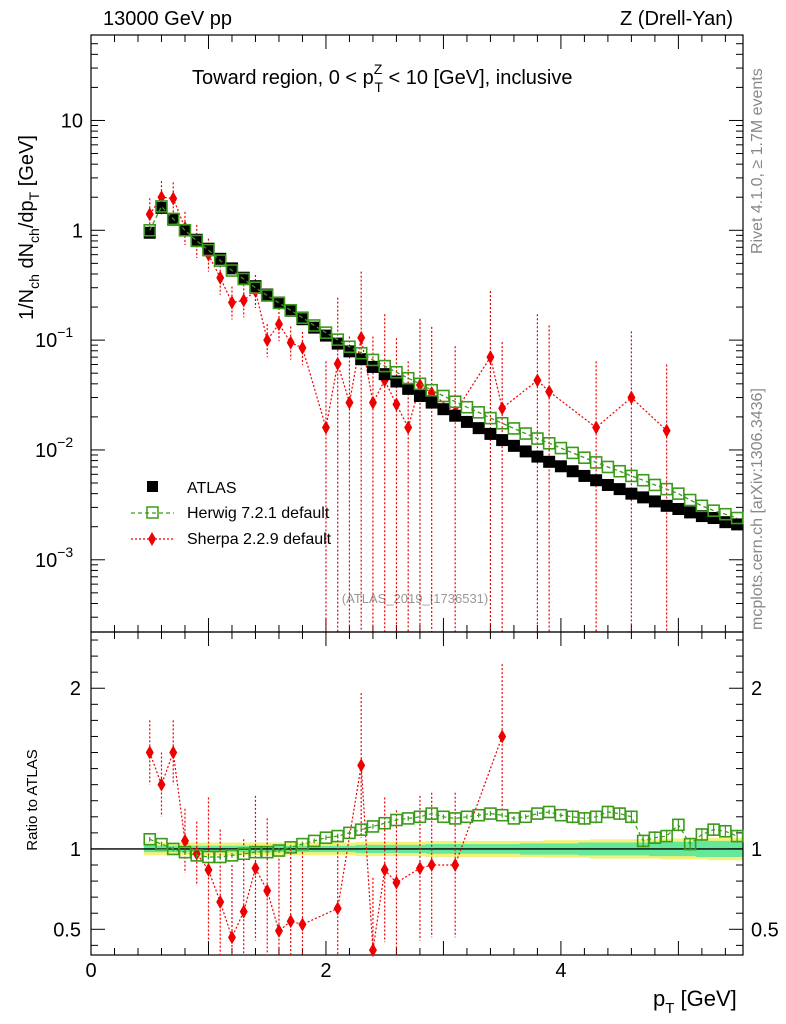  What do you see at coordinates (756, 850) in the screenshot?
I see `ratio-y-tick-label-right: 1` at bounding box center [756, 850].